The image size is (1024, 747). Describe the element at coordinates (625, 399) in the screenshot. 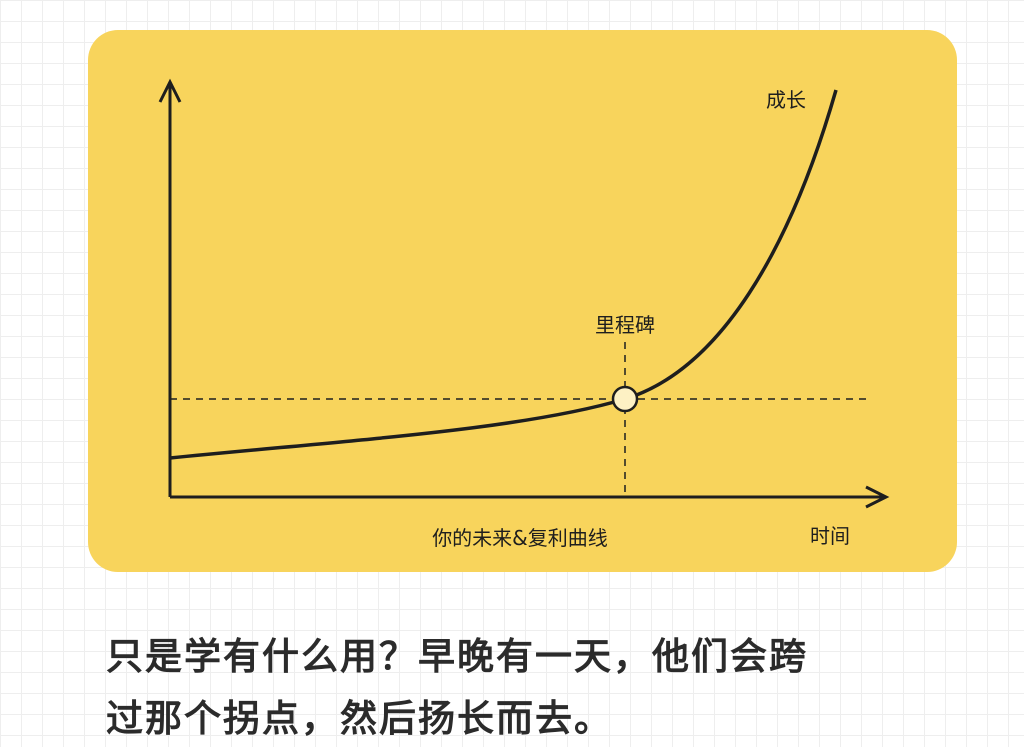

I see `milestone-point` at that location.